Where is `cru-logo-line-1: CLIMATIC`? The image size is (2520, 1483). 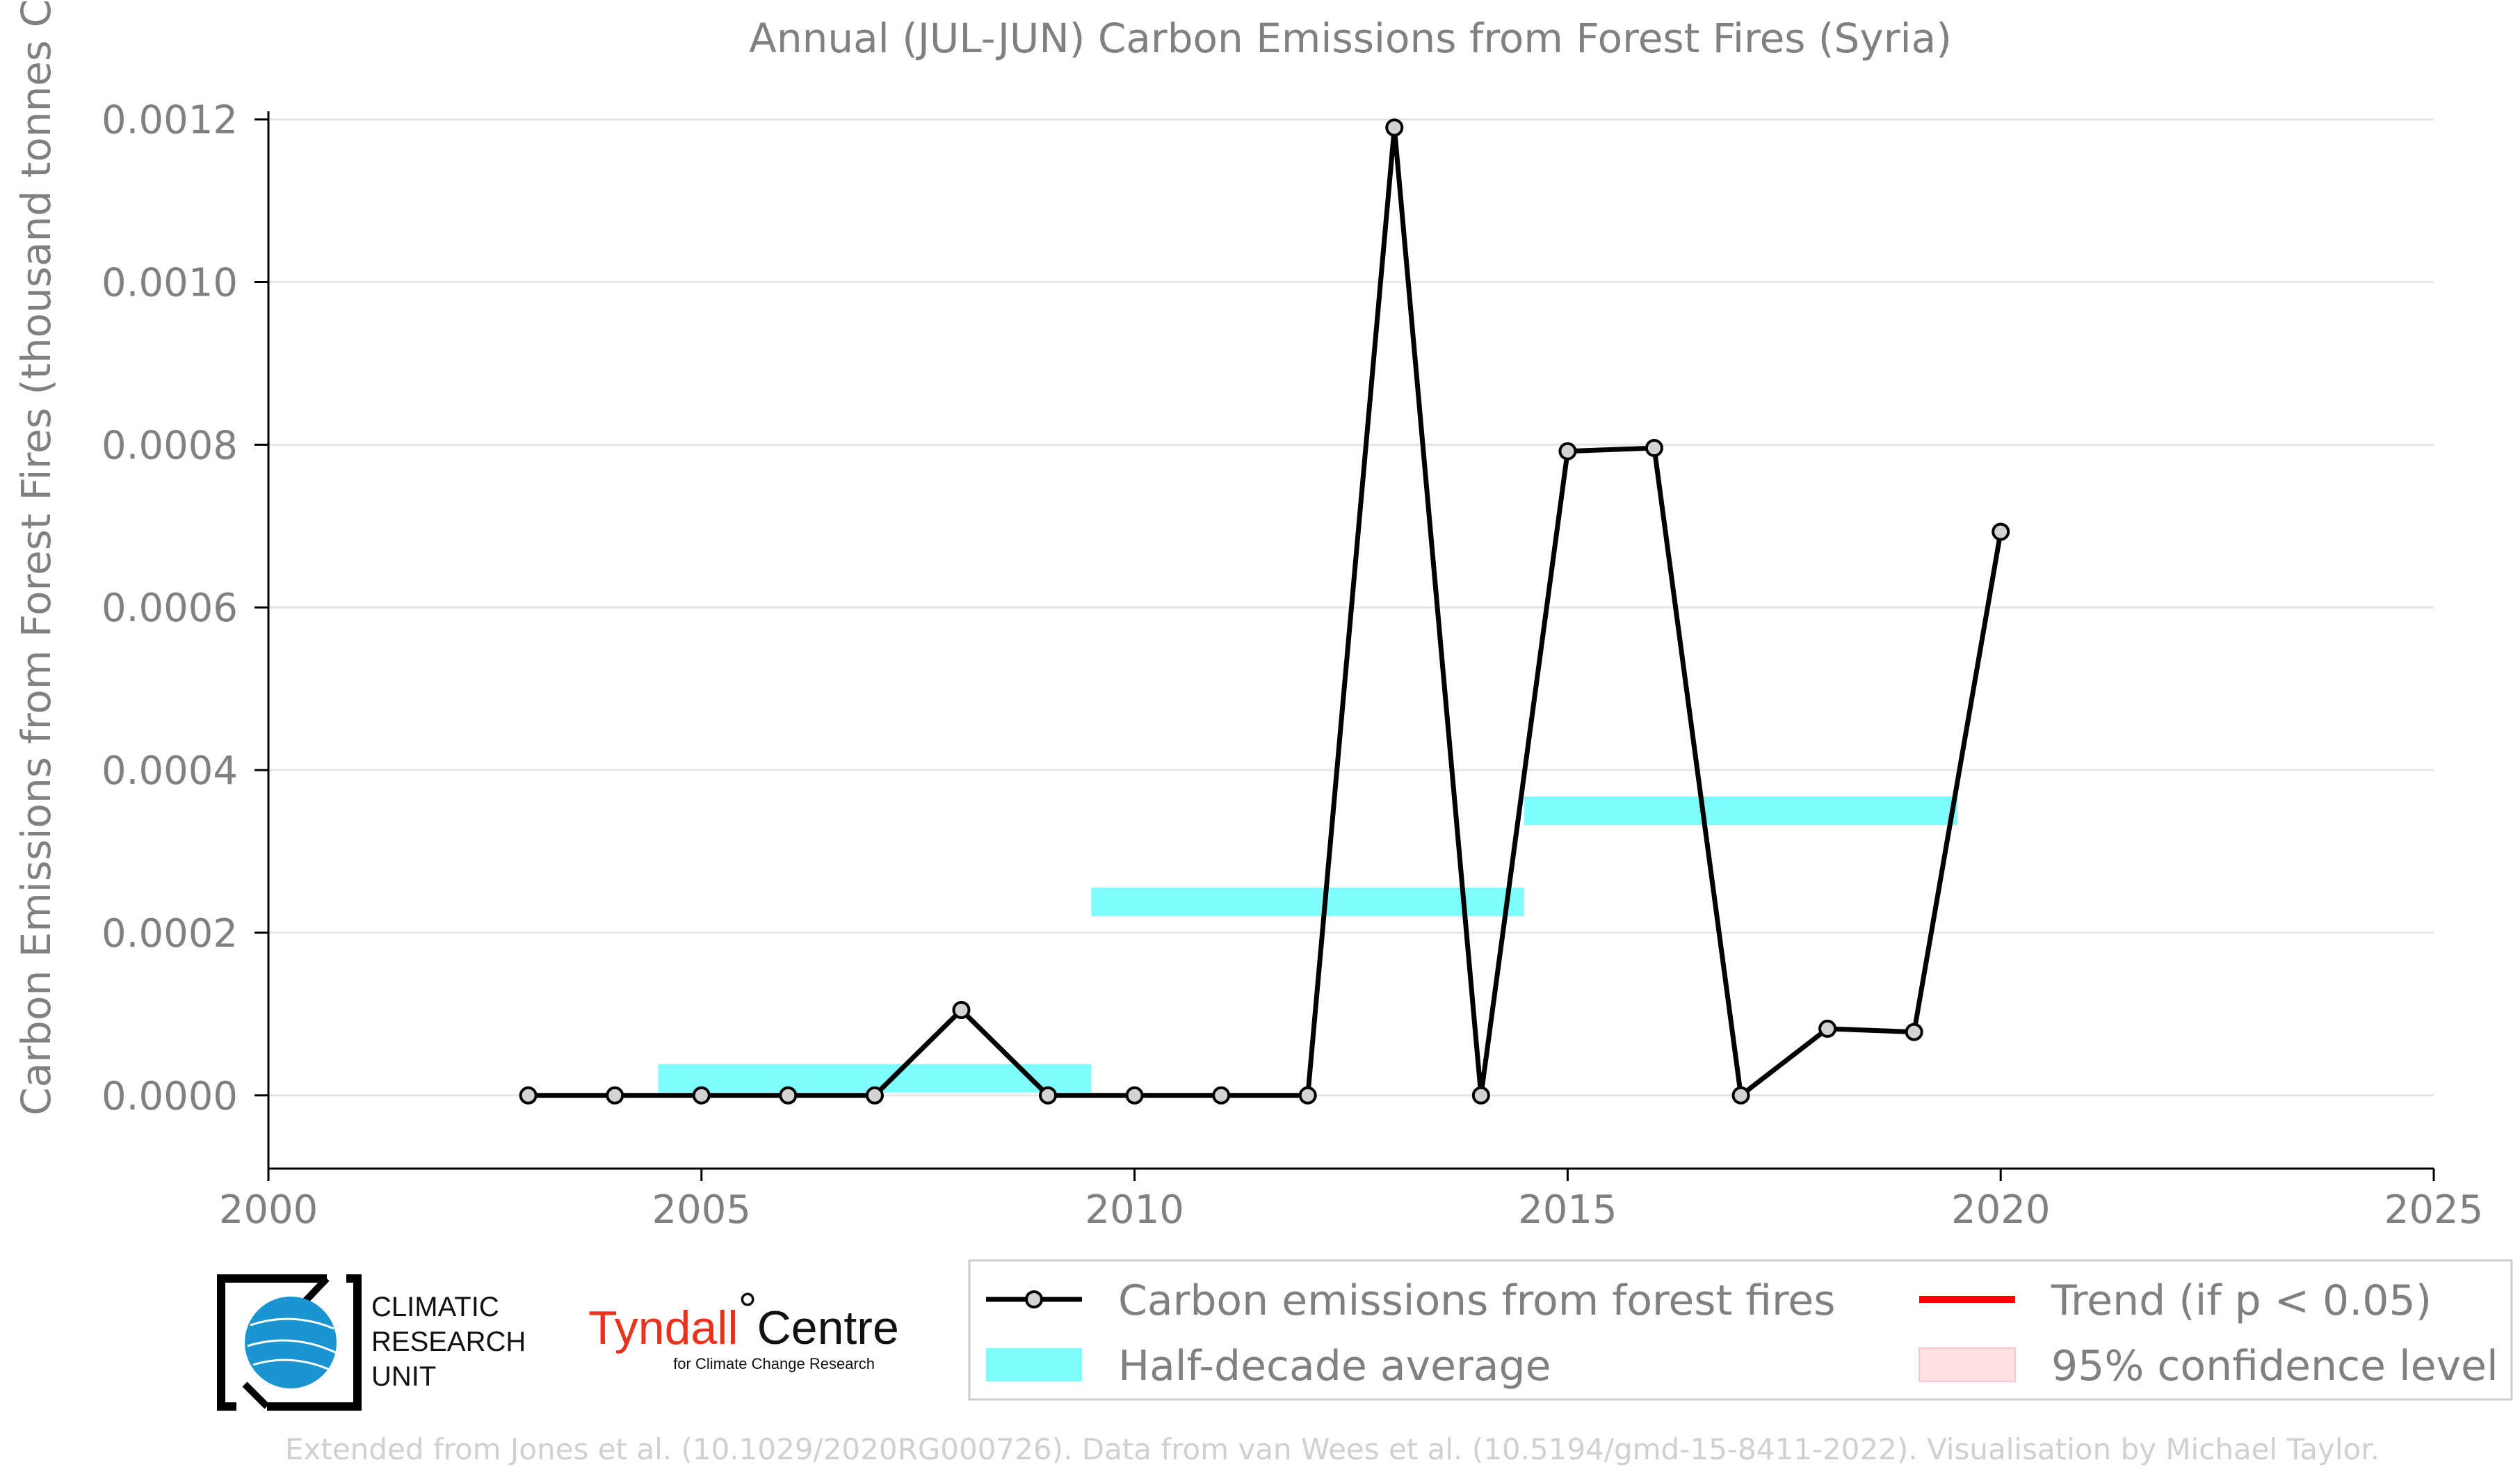
cru-logo-line-1: CLIMATIC is located at coordinates (435, 1307).